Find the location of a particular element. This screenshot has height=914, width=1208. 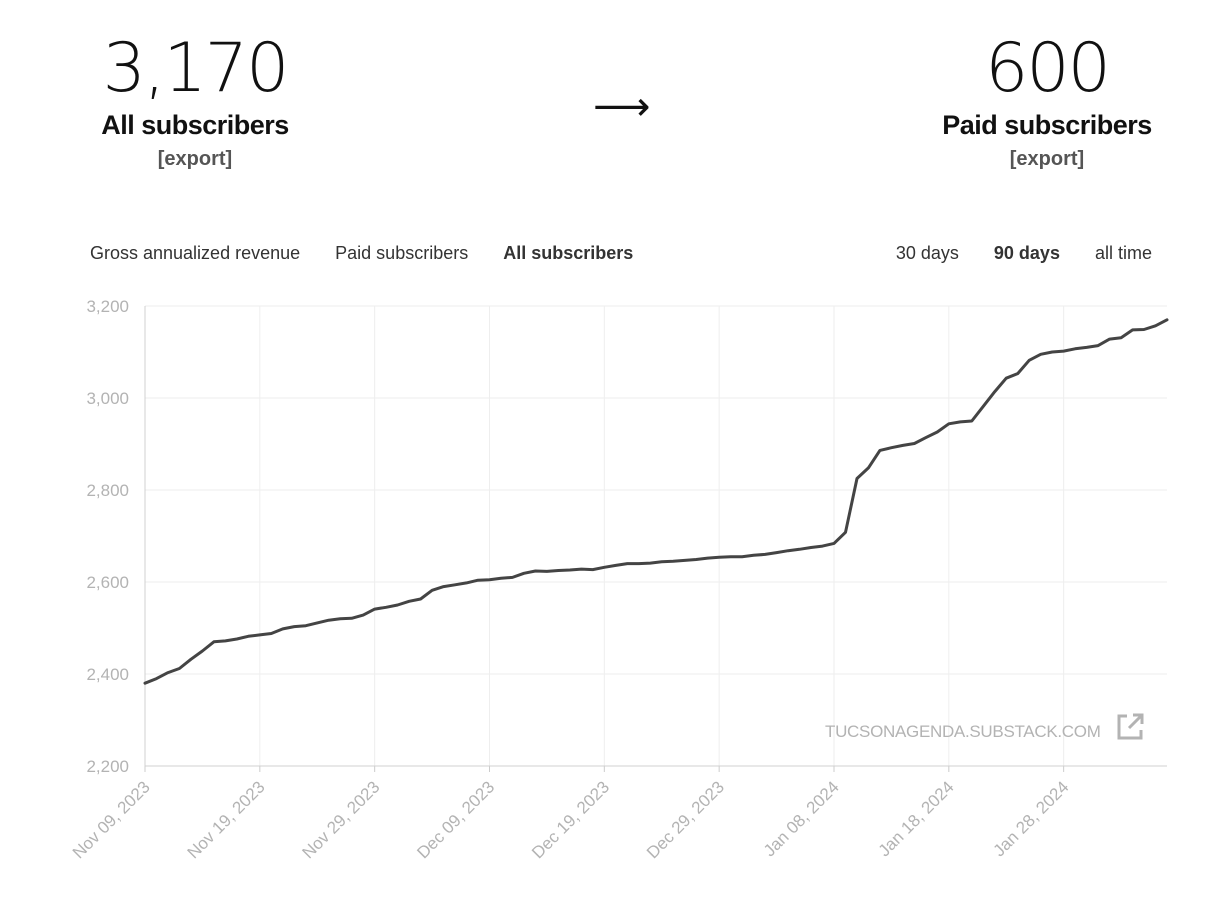

all-subscribers-stat: 3,170 All subscribers [export] is located at coordinates (195, 99).